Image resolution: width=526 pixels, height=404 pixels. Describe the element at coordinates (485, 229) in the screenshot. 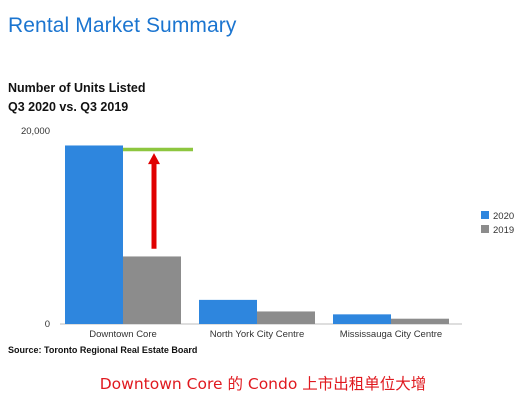

I see `legend-swatch-2019` at that location.